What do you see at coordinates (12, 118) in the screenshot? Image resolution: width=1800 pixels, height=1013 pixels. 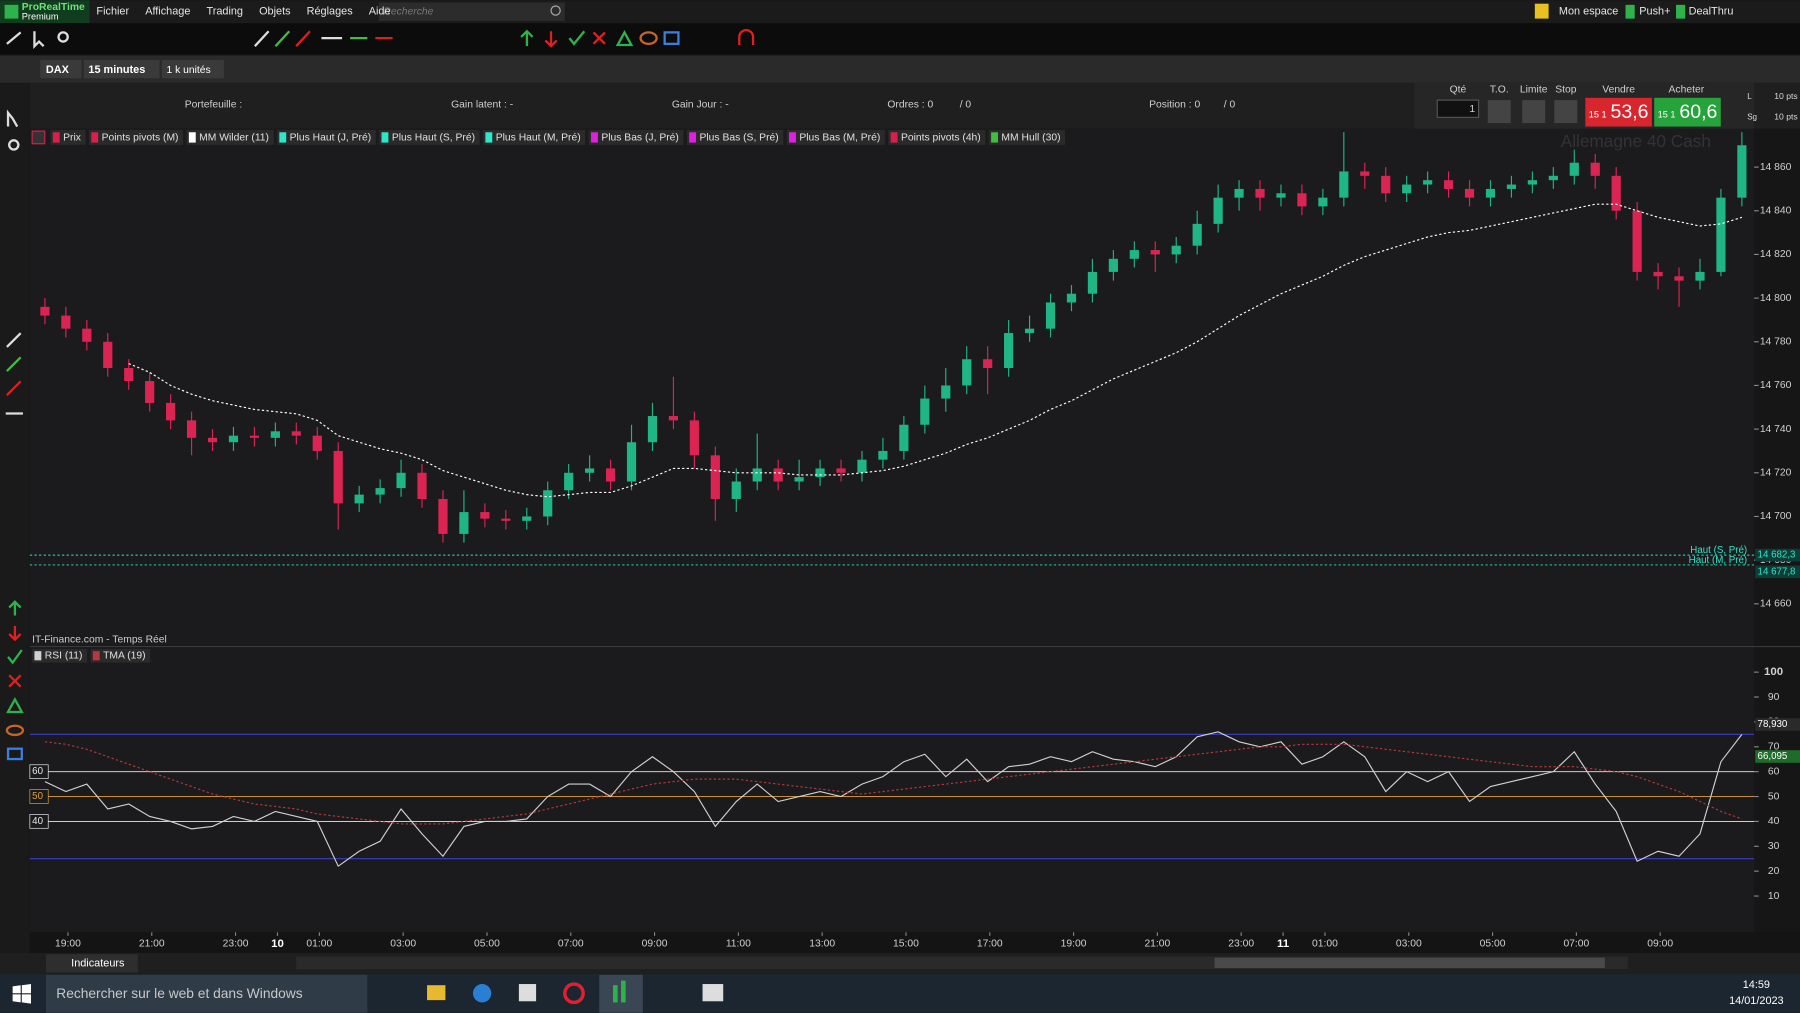 I see `tool-pointer` at bounding box center [12, 118].